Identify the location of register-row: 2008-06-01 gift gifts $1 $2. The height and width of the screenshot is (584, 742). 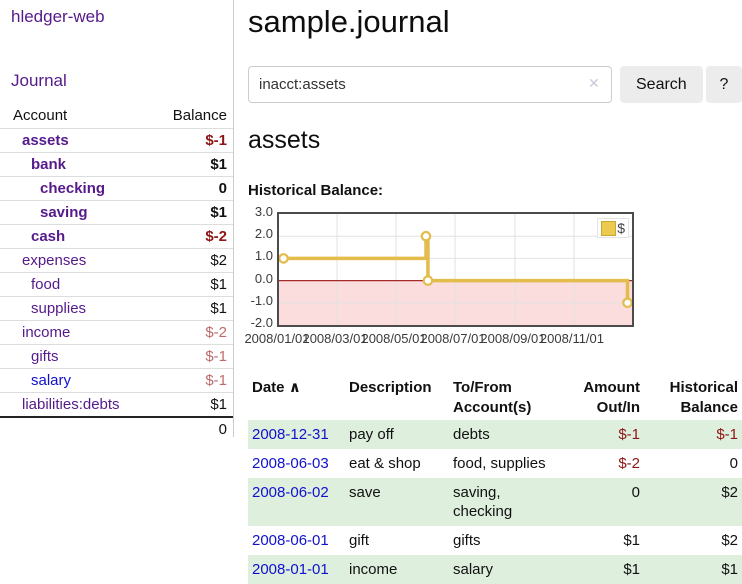
(495, 540).